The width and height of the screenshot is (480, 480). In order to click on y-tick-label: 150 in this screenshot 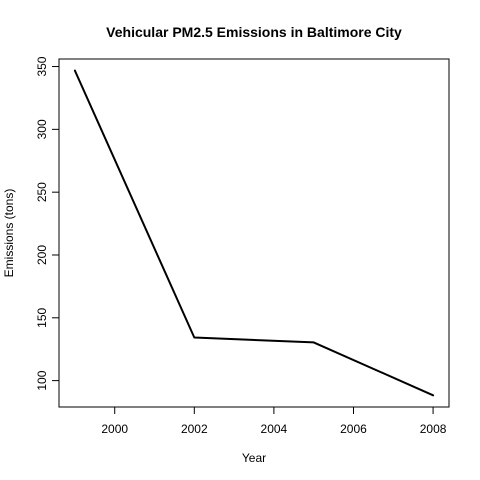, I will do `click(42, 317)`.